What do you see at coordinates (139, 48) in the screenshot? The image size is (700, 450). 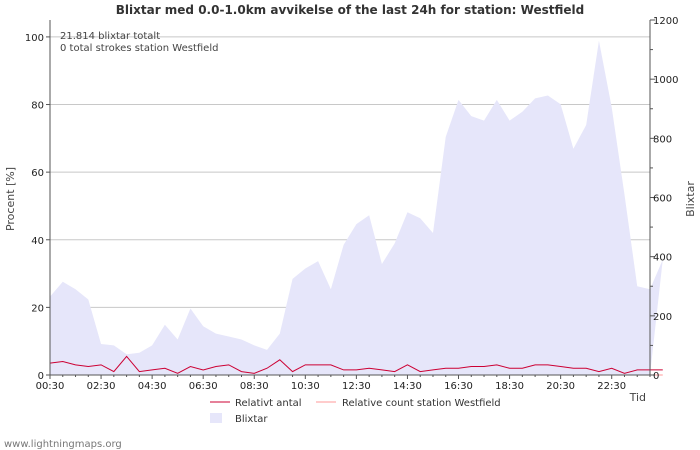 I see `station-strokes-text: 0 total strokes station Westfield` at bounding box center [139, 48].